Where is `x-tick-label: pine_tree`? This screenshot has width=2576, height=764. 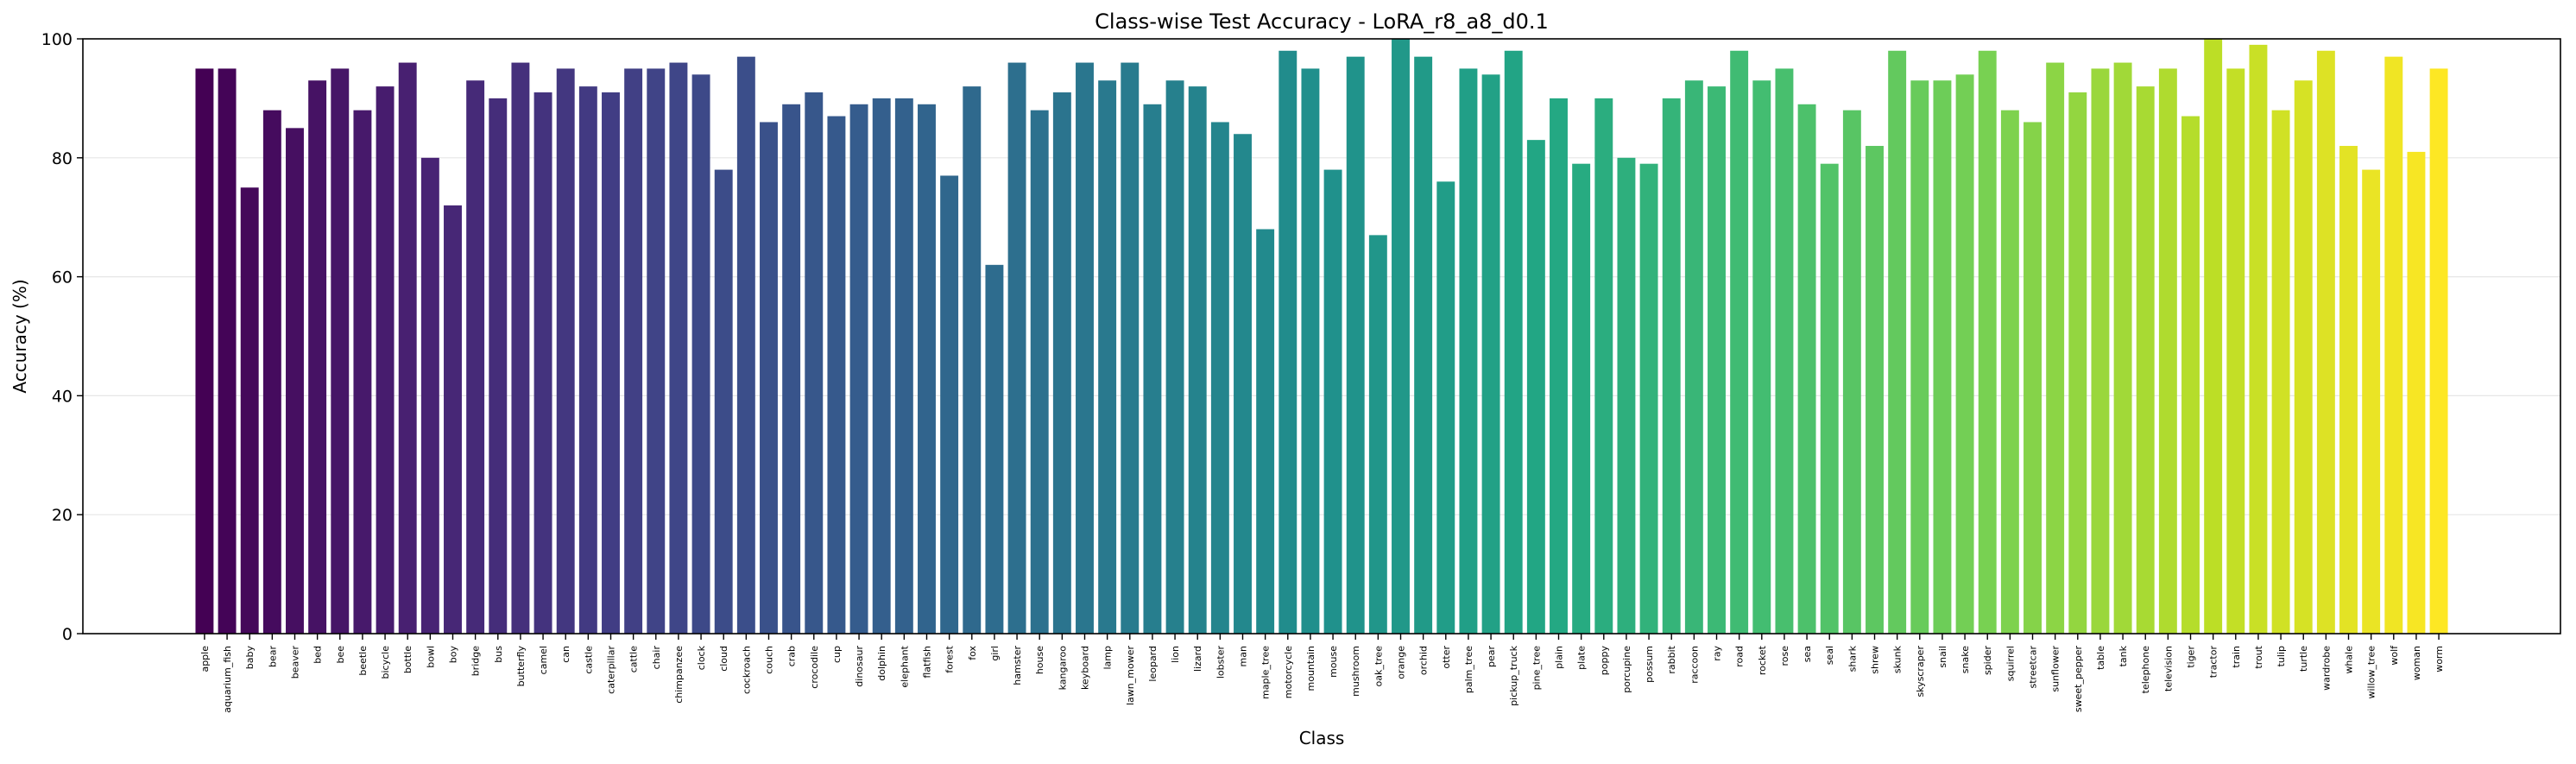
x-tick-label: pine_tree is located at coordinates (1536, 669).